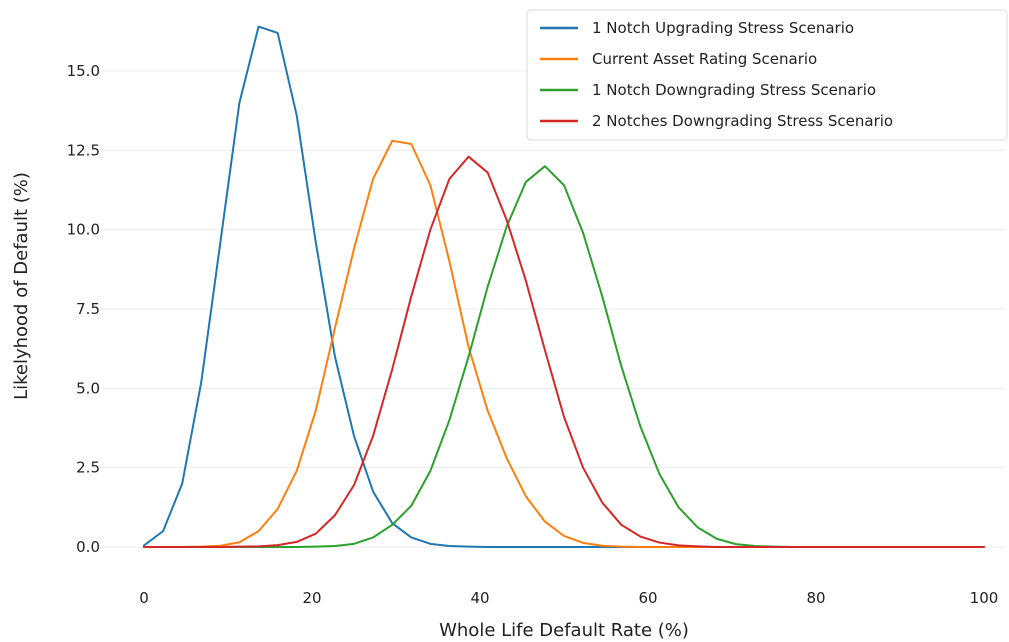 The image size is (1009, 642). Describe the element at coordinates (144, 598) in the screenshot. I see `x-tick-label: 0` at that location.